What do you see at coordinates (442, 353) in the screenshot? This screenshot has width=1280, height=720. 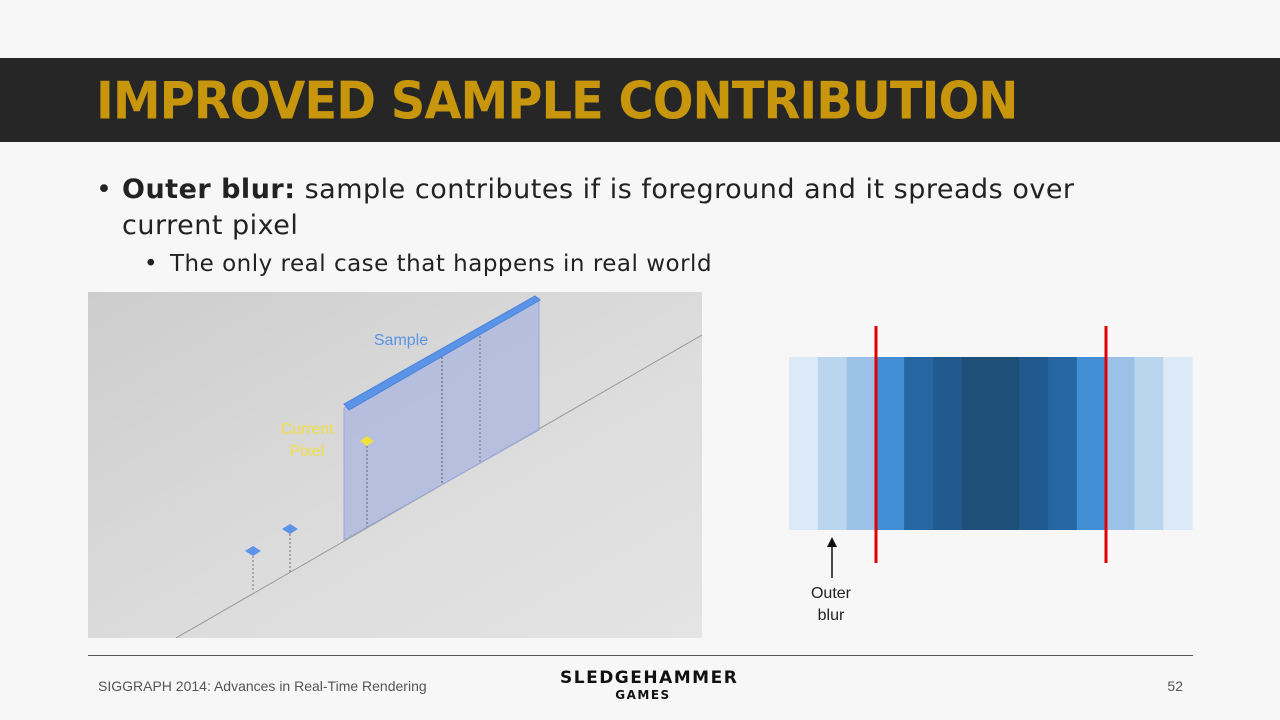 I see `sample-bar` at bounding box center [442, 353].